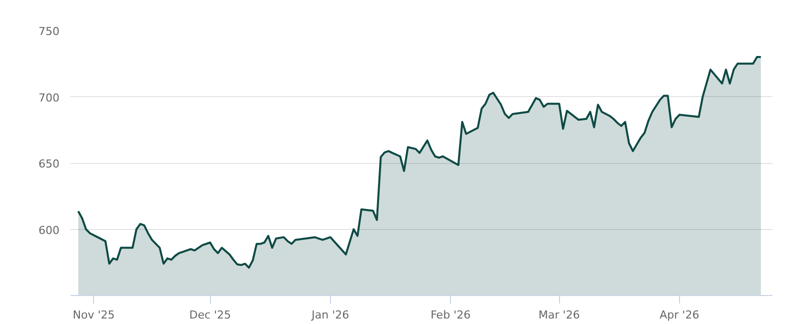 This screenshot has width=800, height=324. What do you see at coordinates (450, 315) in the screenshot?
I see `x-tick-label: Feb '26` at bounding box center [450, 315].